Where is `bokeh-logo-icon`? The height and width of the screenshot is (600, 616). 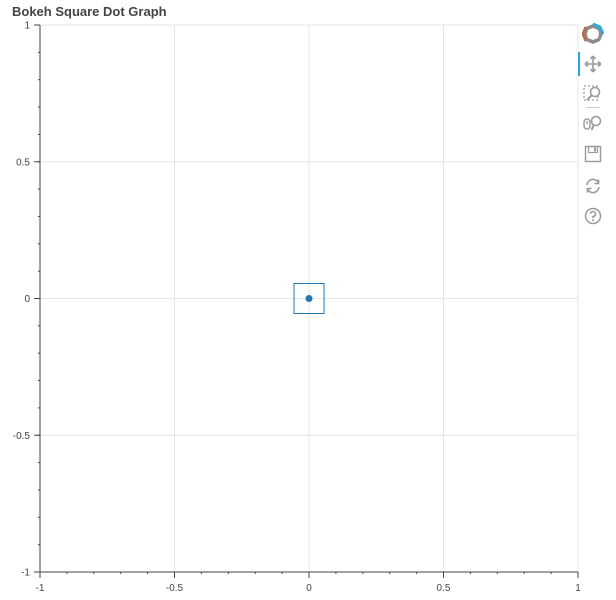
bokeh-logo-icon is located at coordinates (593, 34).